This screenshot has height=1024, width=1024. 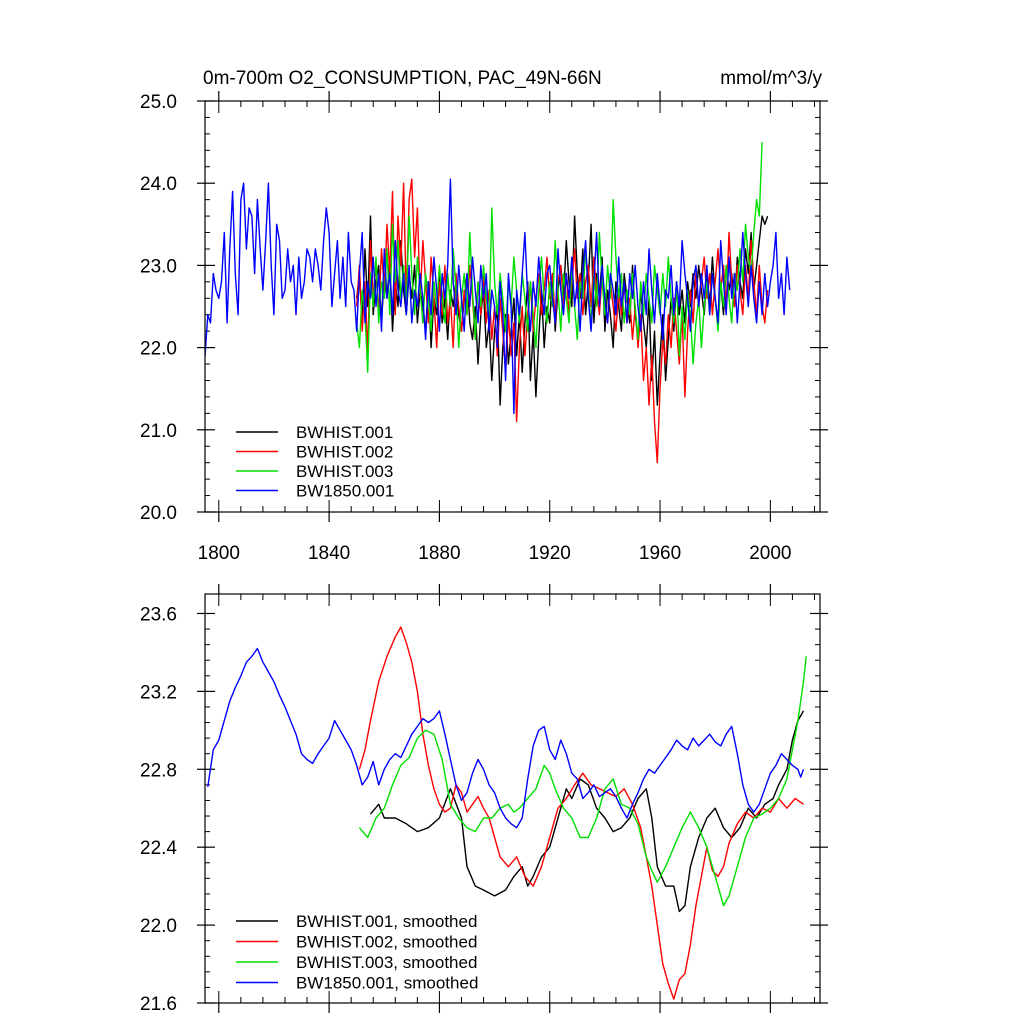 I want to click on top-ytick-label: 25.0, so click(x=158, y=102).